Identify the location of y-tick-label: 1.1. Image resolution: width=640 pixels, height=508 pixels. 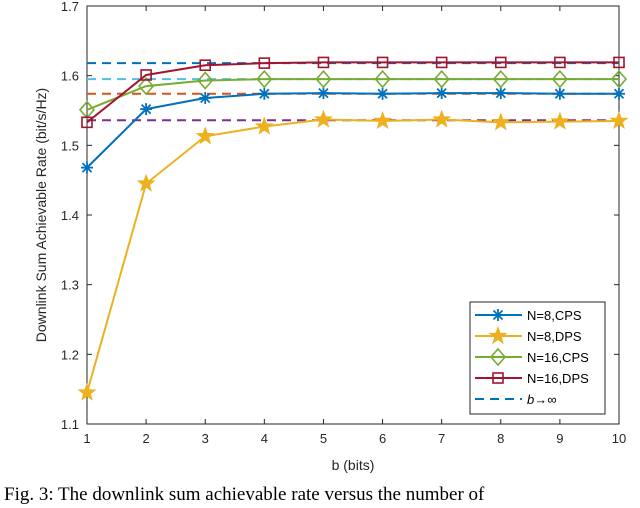
(70, 424).